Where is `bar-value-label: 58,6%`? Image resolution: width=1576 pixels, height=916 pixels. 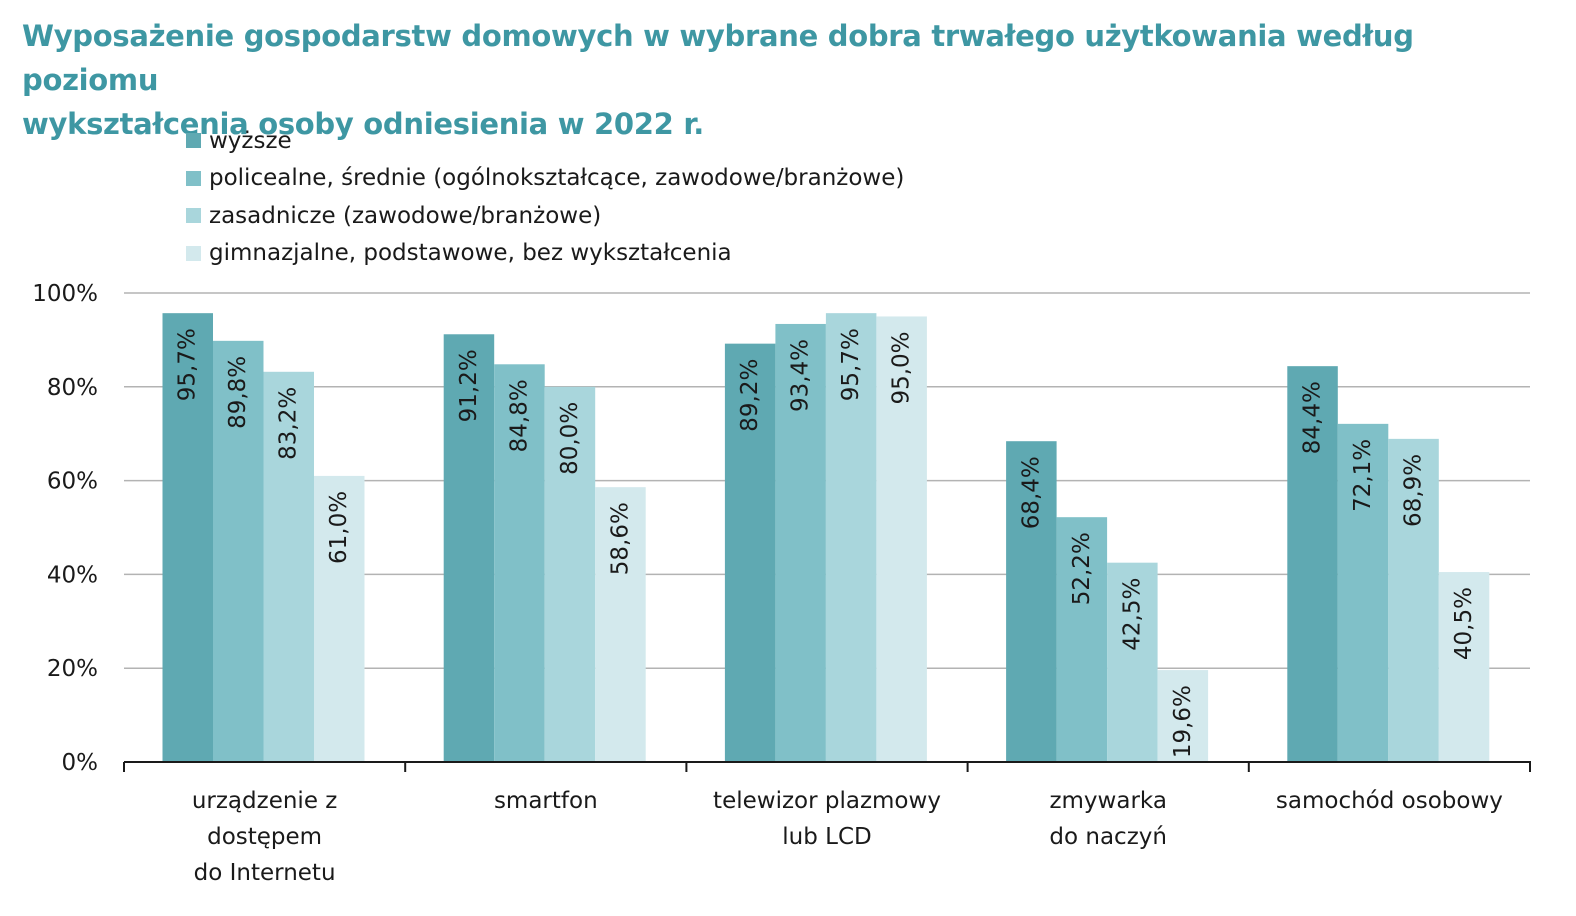
bar-value-label: 58,6% is located at coordinates (620, 538).